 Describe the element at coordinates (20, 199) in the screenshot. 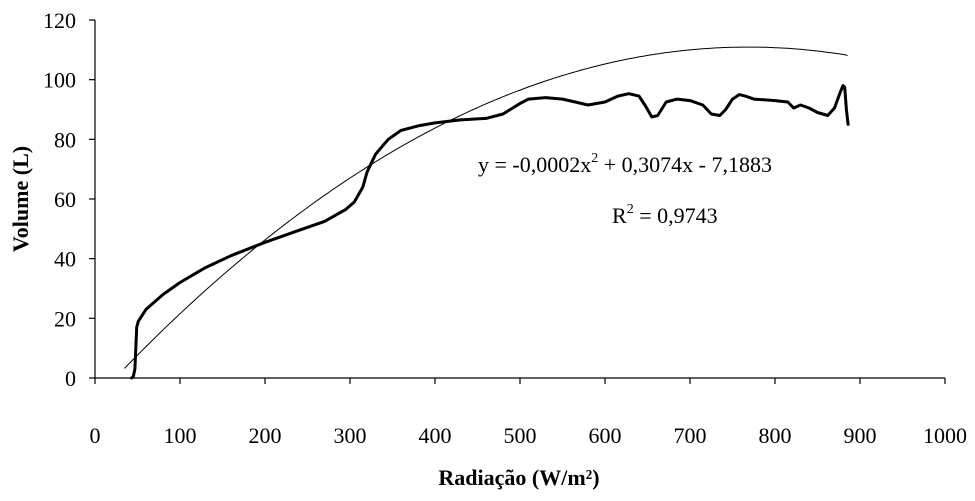

I see `y-axis-title: Volume (L)` at that location.